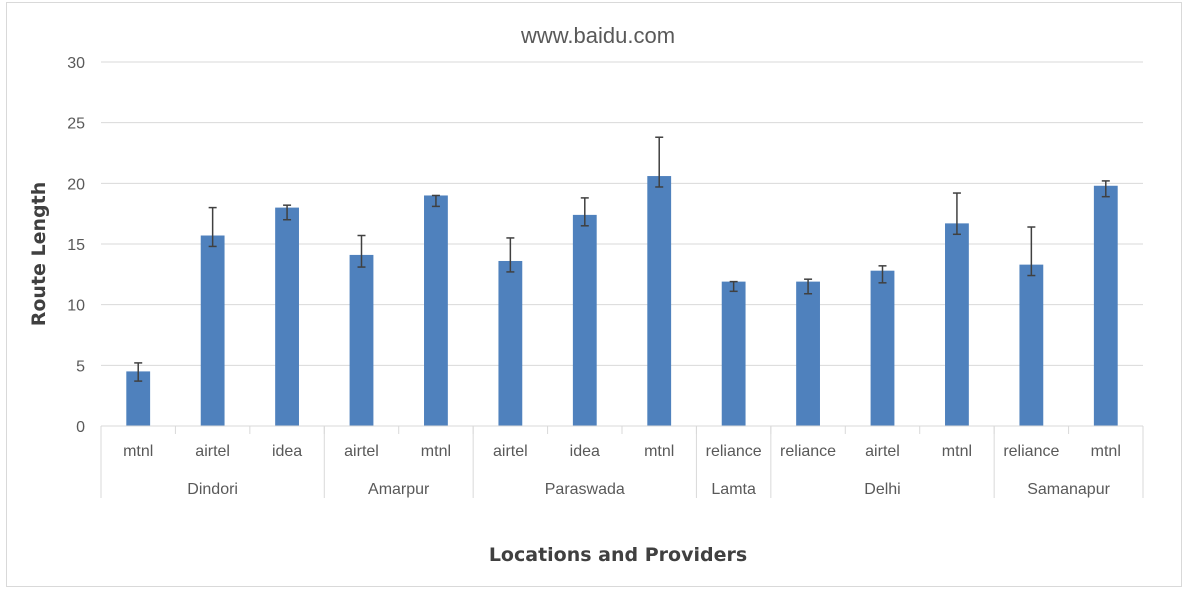 This screenshot has height=590, width=1185. Describe the element at coordinates (597, 35) in the screenshot. I see `chart-title: www.baidu.com` at that location.